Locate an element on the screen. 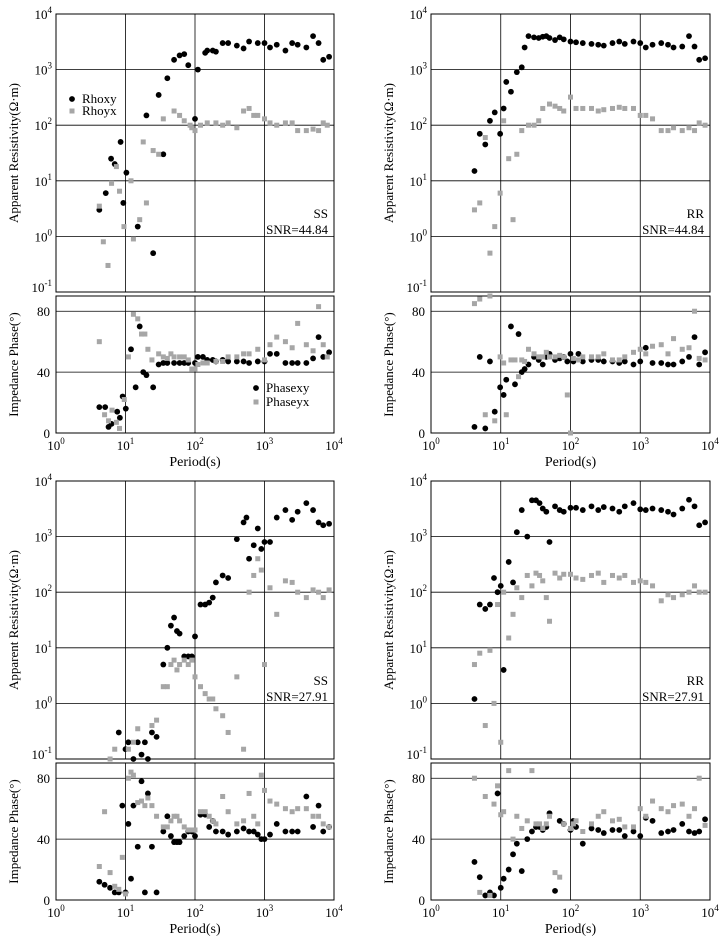  x-tick-label: 10¹ is located at coordinates (126, 444).